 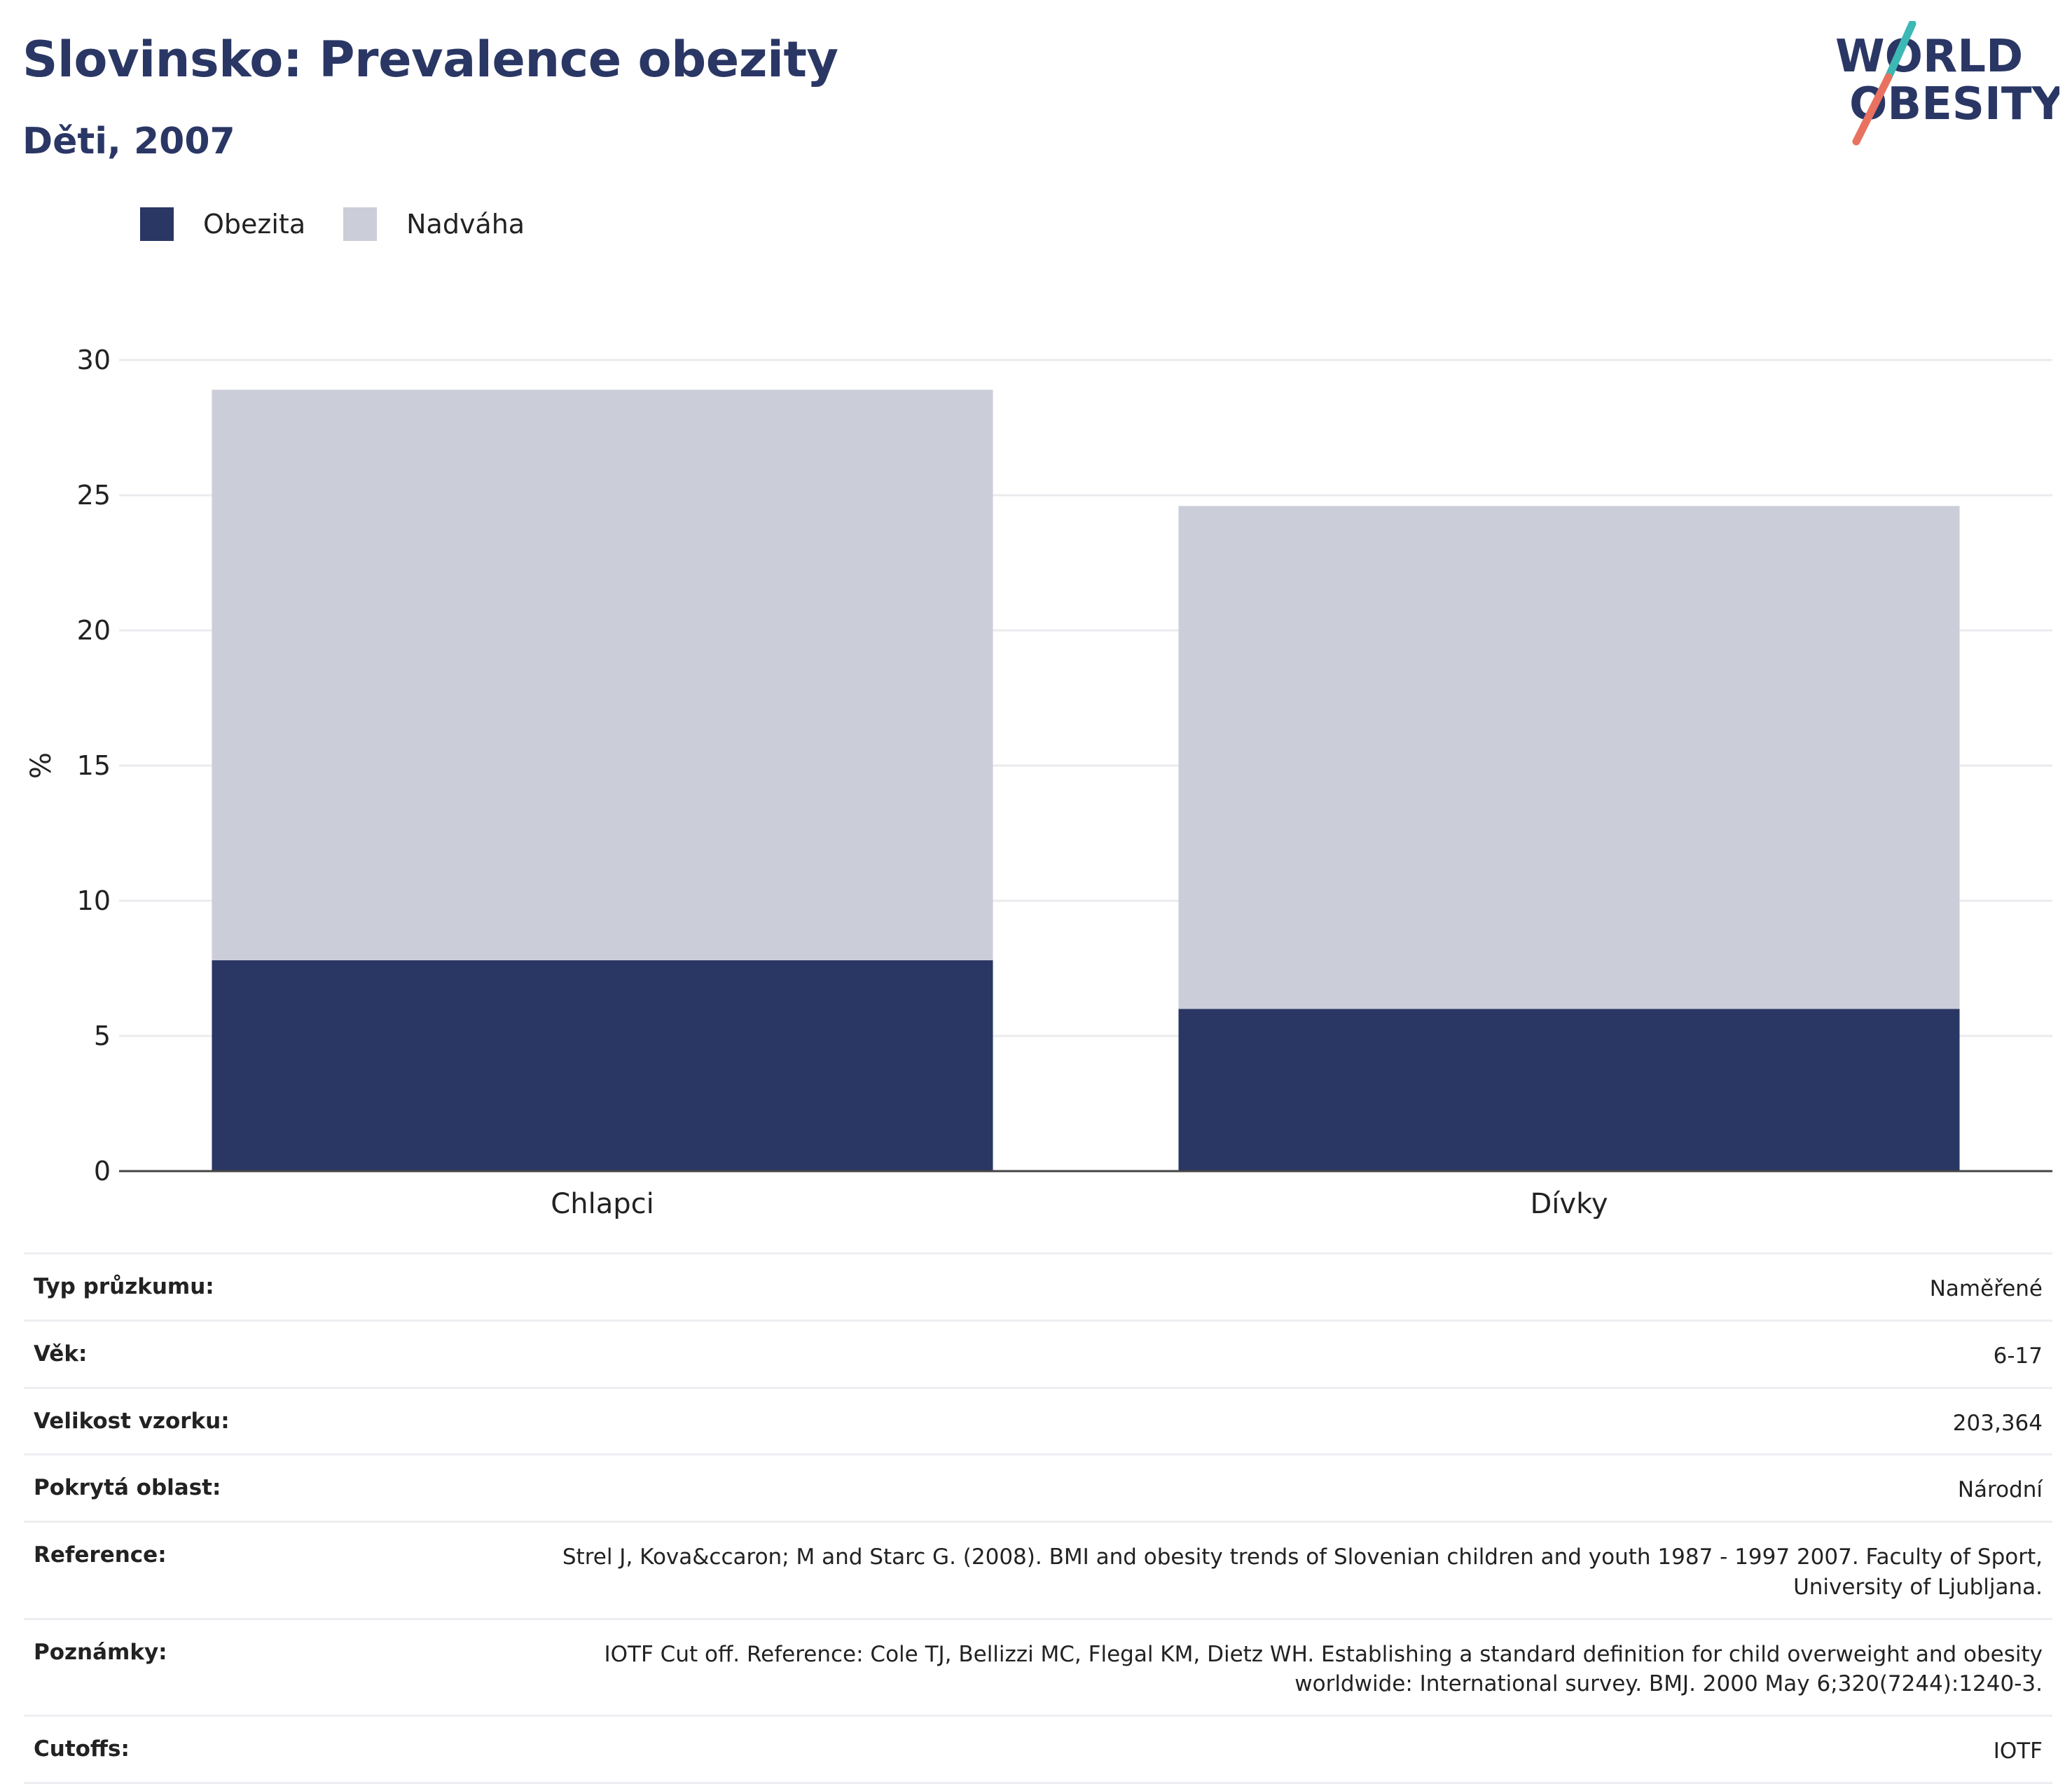 What do you see at coordinates (94, 631) in the screenshot?
I see `y-tick-label-20: 20` at bounding box center [94, 631].